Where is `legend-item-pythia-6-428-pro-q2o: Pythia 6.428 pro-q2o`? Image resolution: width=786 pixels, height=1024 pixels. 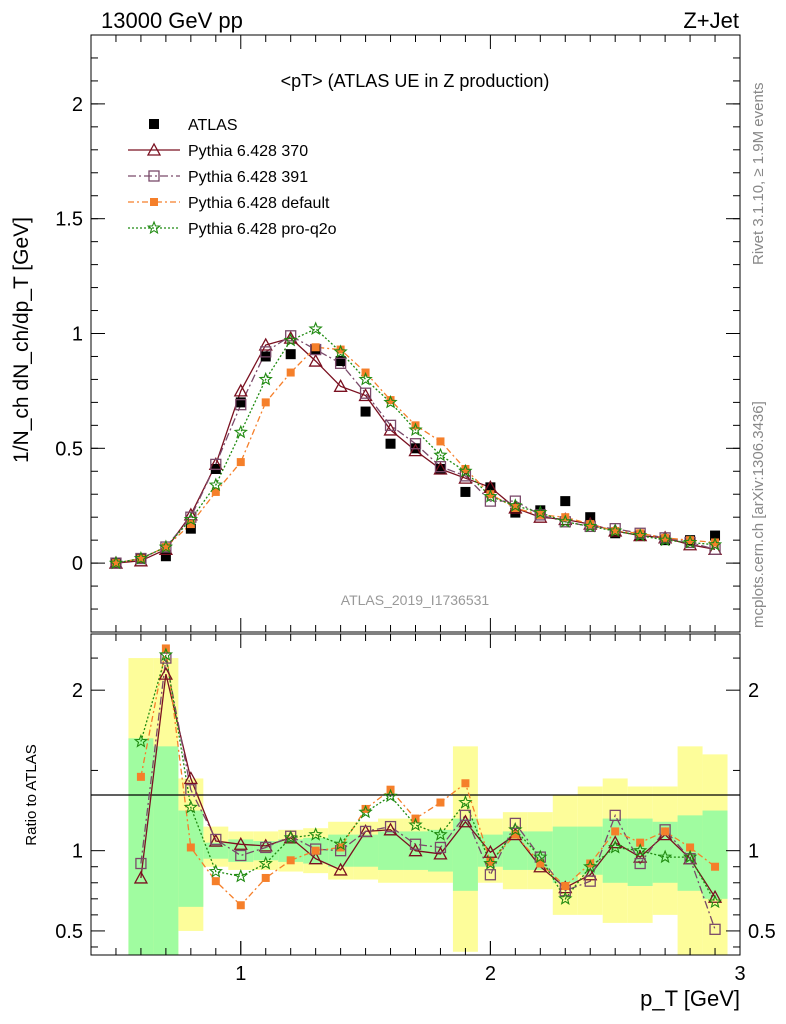 legend-item-pythia-6-428-pro-q2o: Pythia 6.428 pro-q2o is located at coordinates (232, 229).